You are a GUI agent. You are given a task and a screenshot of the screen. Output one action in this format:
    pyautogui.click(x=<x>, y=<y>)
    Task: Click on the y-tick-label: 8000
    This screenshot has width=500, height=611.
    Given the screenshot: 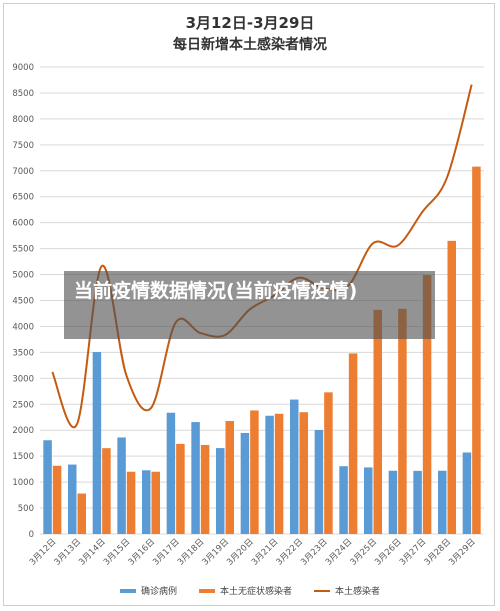 What is the action you would take?
    pyautogui.click(x=23, y=120)
    